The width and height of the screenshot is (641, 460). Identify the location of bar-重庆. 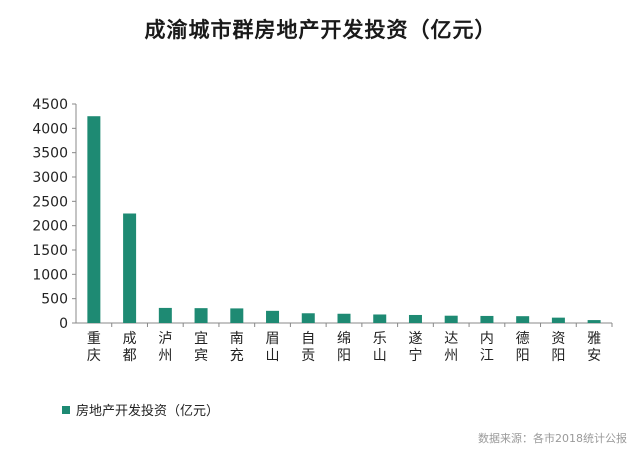
(94, 219).